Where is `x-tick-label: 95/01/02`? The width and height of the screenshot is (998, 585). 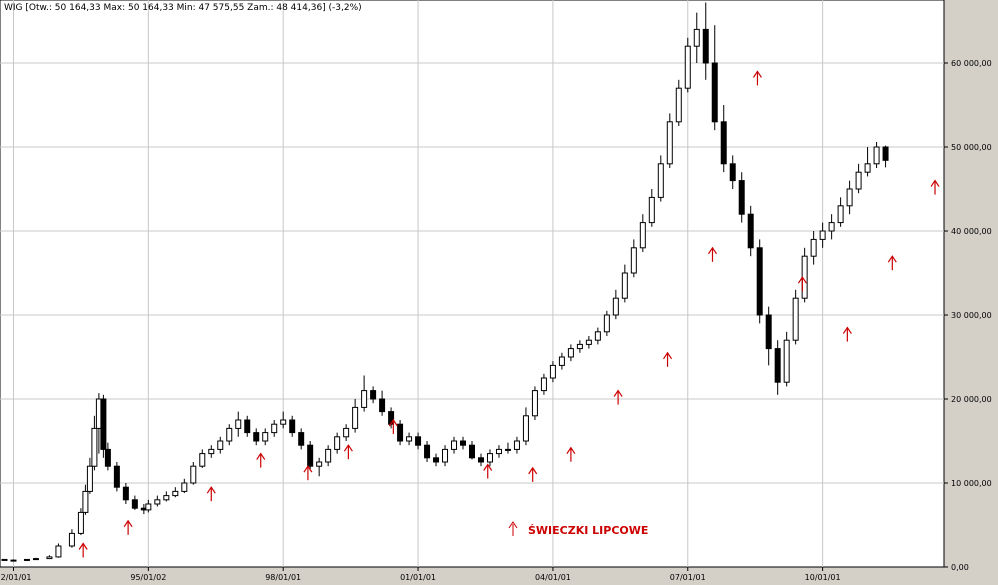 x-tick-label: 95/01/02 is located at coordinates (148, 577).